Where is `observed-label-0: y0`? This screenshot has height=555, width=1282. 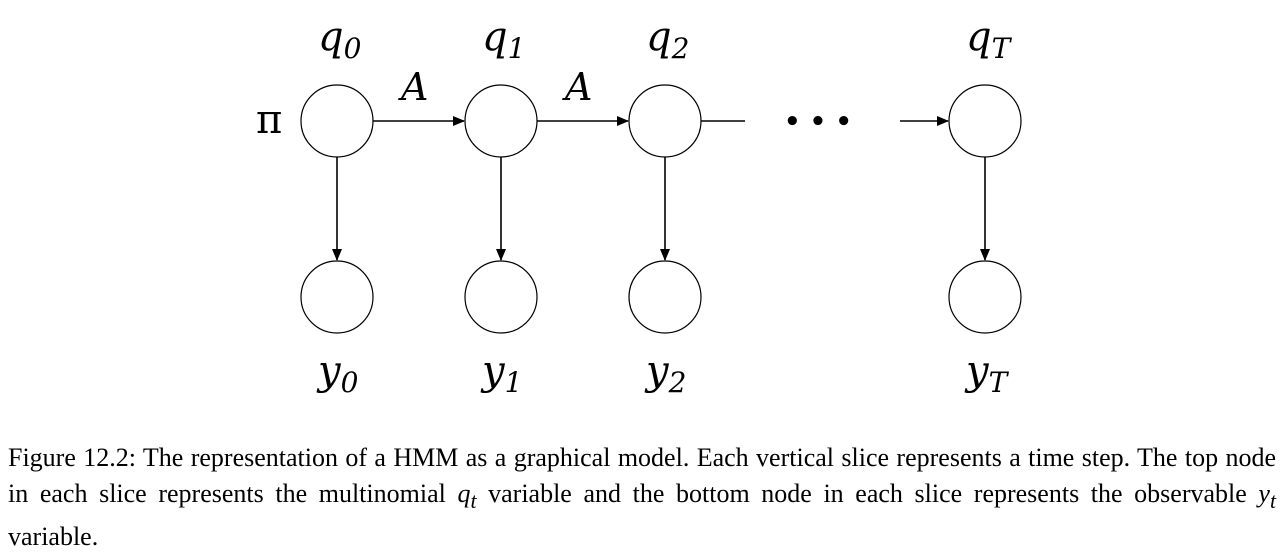 observed-label-0: y0 is located at coordinates (337, 373).